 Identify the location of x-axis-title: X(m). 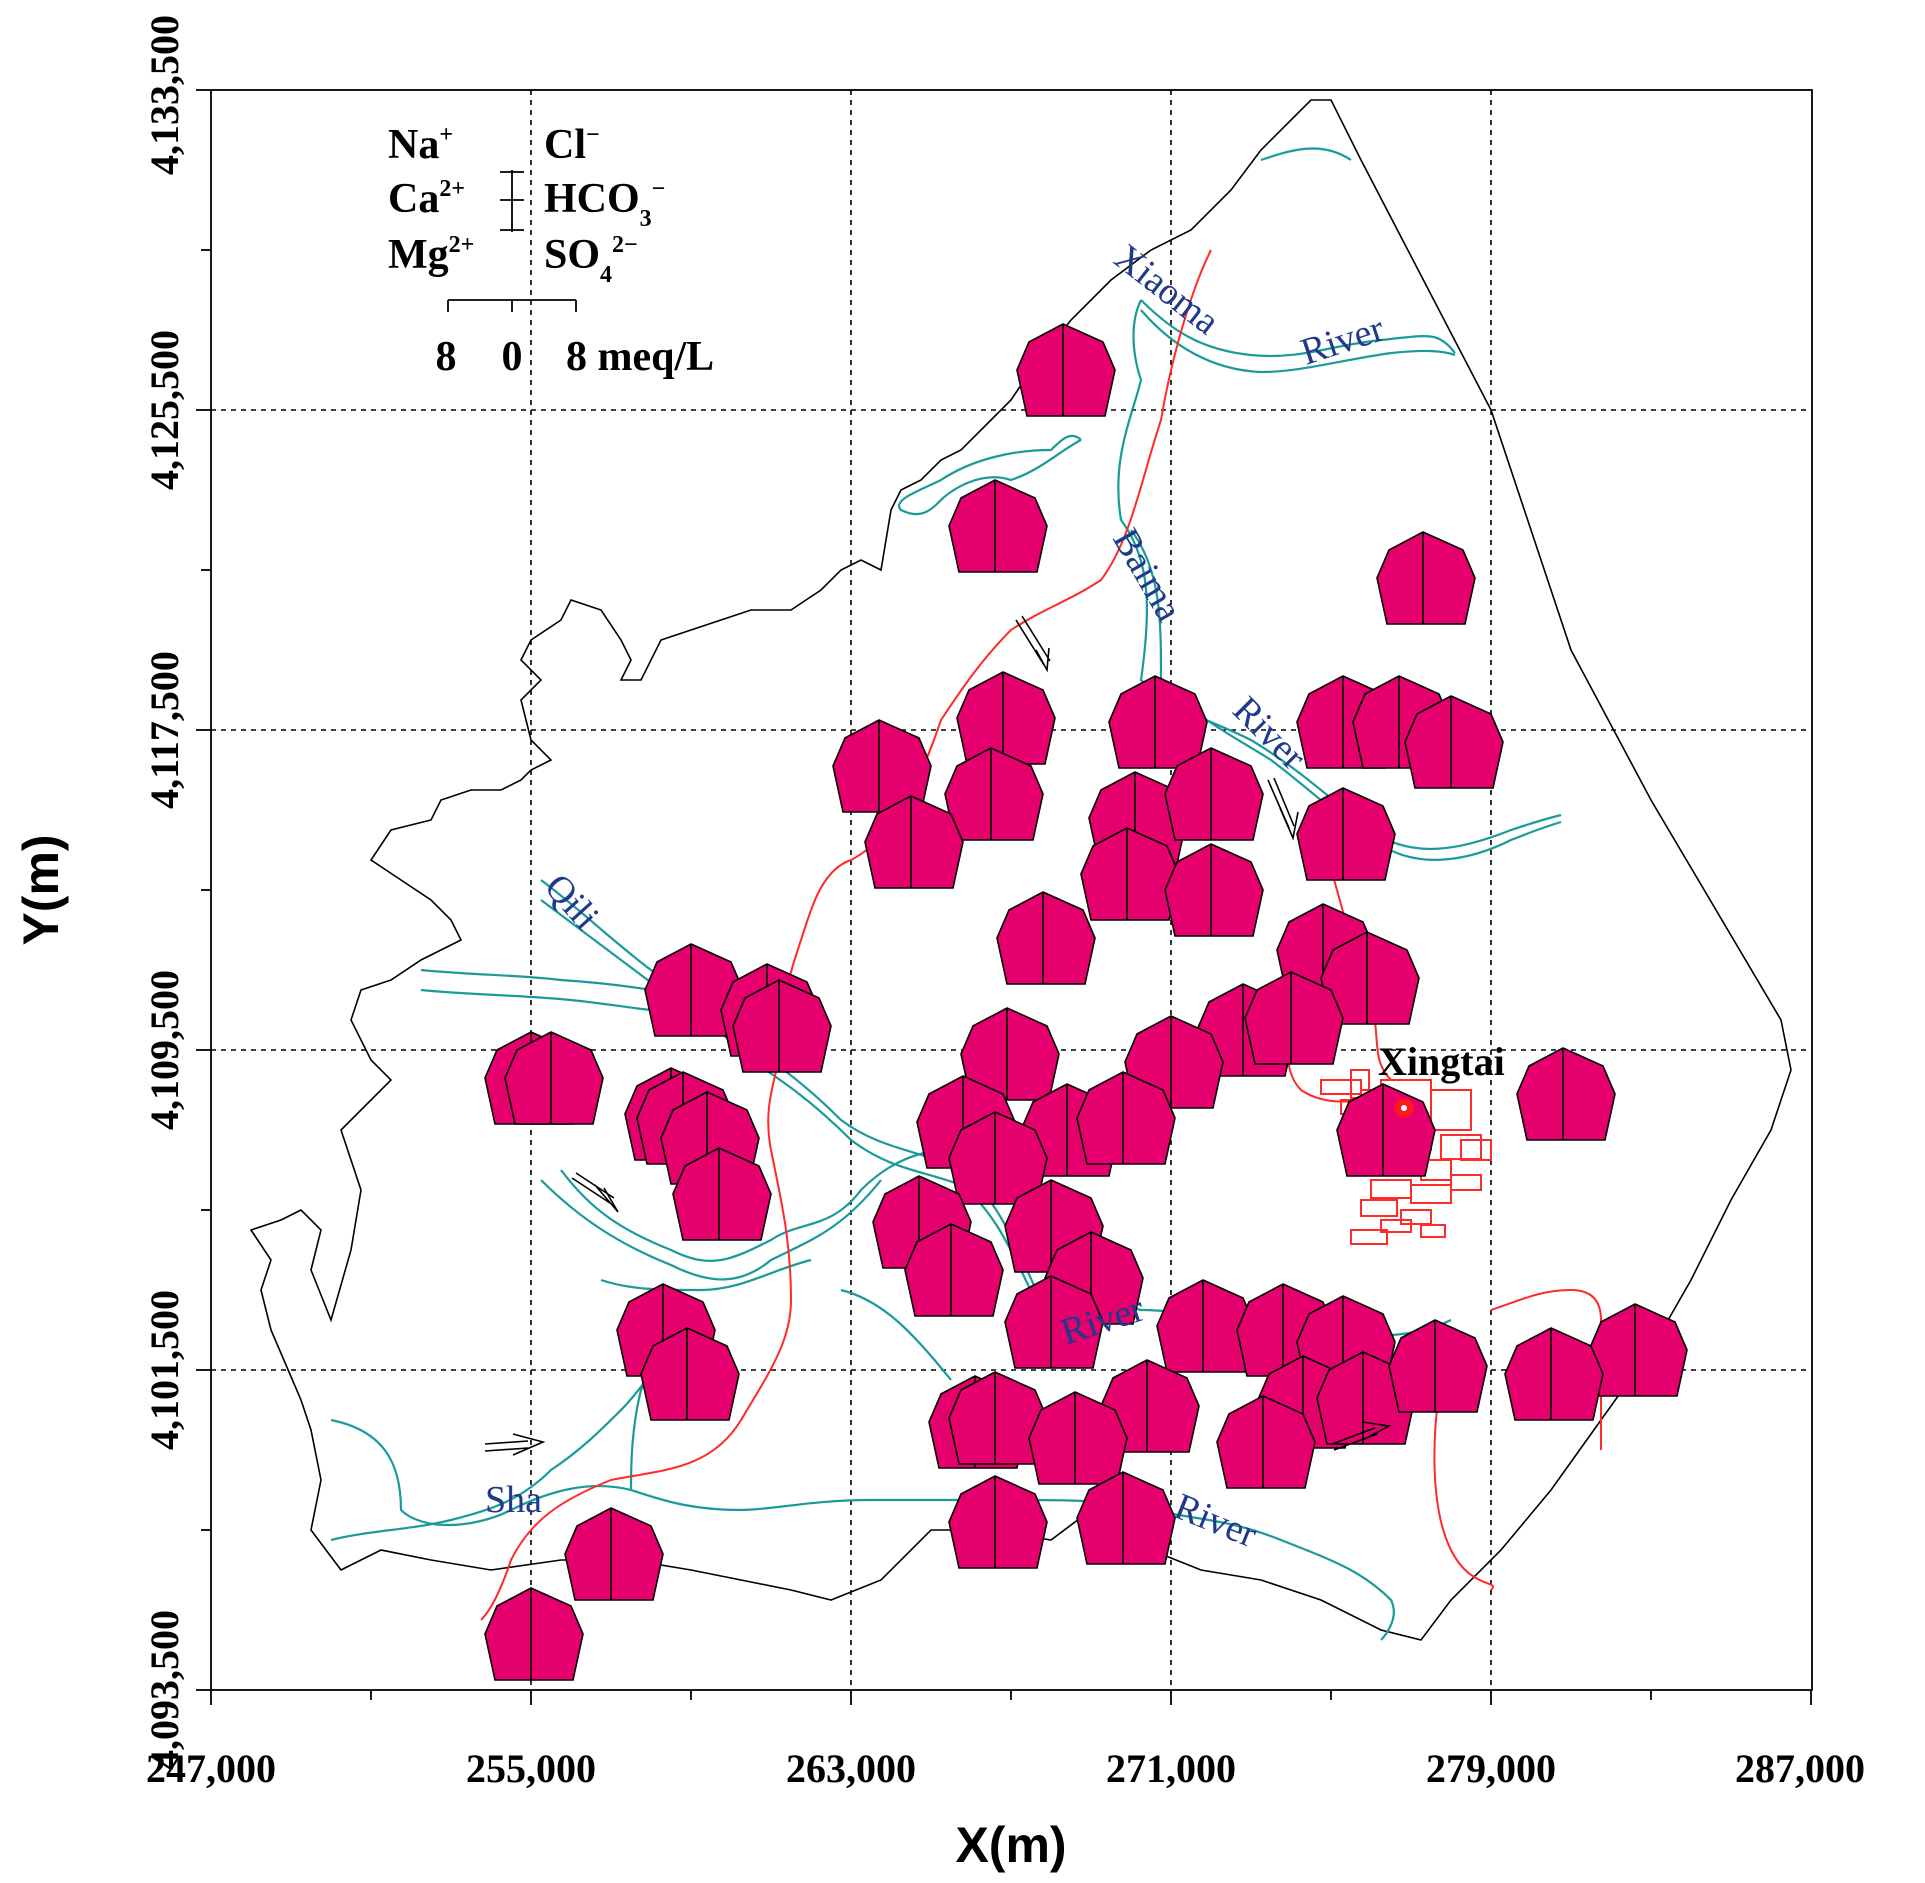
(1010, 1845).